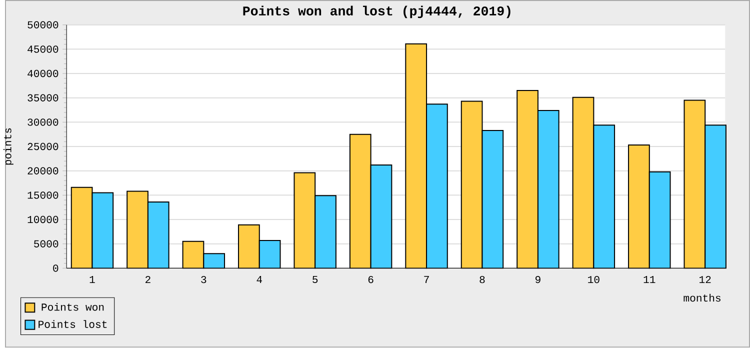  Describe the element at coordinates (148, 280) in the screenshot. I see `x-tick-label: 2` at that location.